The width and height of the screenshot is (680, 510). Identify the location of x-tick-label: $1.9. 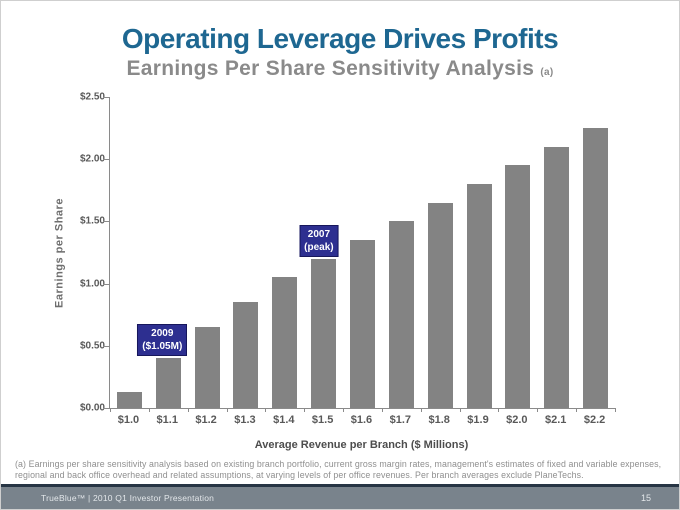
(478, 420).